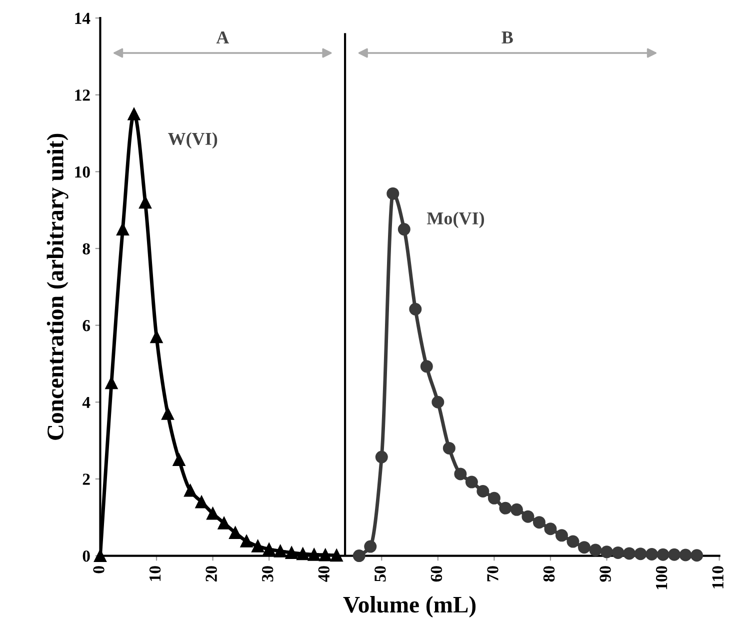 This screenshot has height=644, width=737. What do you see at coordinates (86, 402) in the screenshot?
I see `y-tick-label: 4` at bounding box center [86, 402].